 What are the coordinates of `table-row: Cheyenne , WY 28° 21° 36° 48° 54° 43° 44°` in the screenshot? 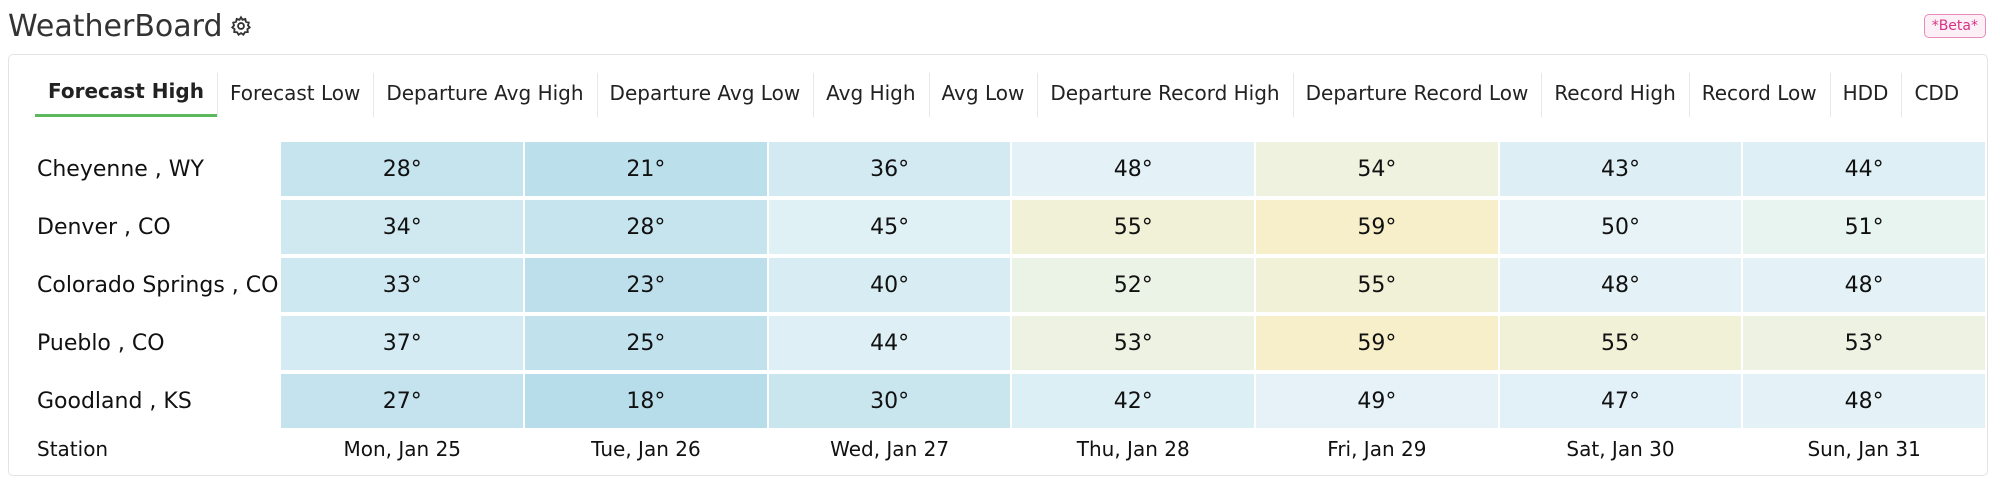 It's located at (1010, 169).